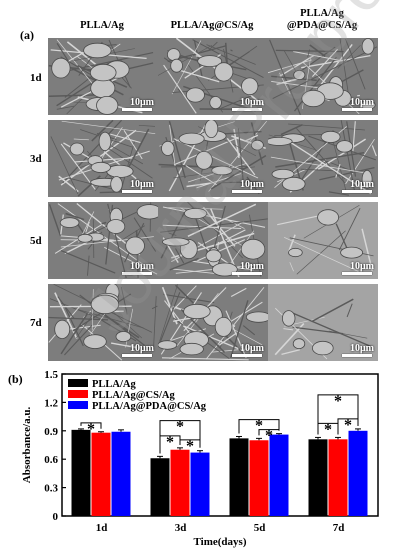  Describe the element at coordinates (51, 489) in the screenshot. I see `y-tick-label: 0.3` at that location.